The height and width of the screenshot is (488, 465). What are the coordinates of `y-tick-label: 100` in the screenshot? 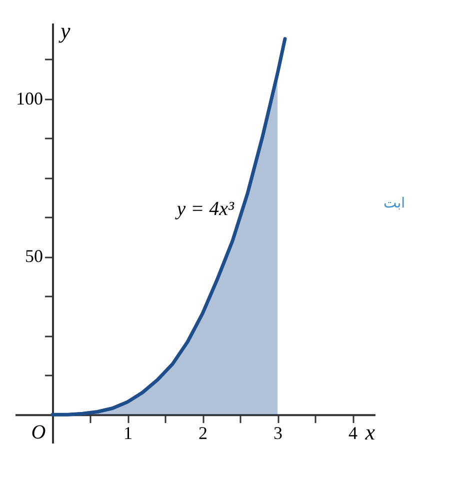 It's located at (29, 98).